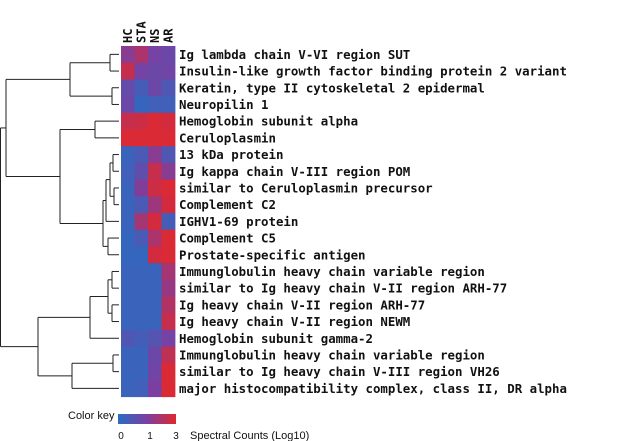 This screenshot has width=617, height=441. I want to click on row-label: Ig lambda chain V-VI region SUT, so click(294, 54).